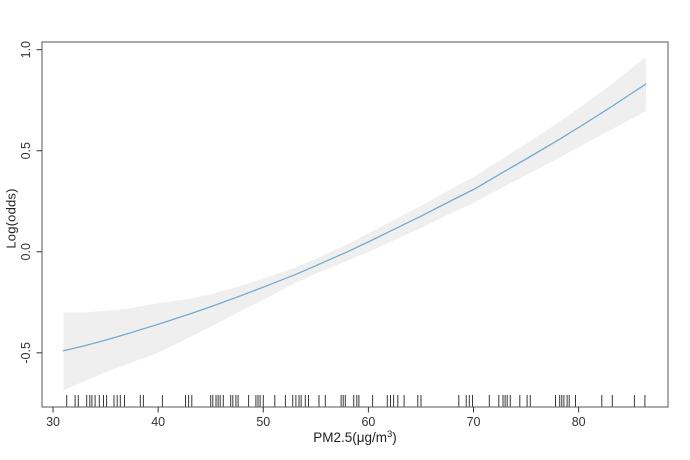  What do you see at coordinates (579, 422) in the screenshot?
I see `x-tick-label: 80` at bounding box center [579, 422].